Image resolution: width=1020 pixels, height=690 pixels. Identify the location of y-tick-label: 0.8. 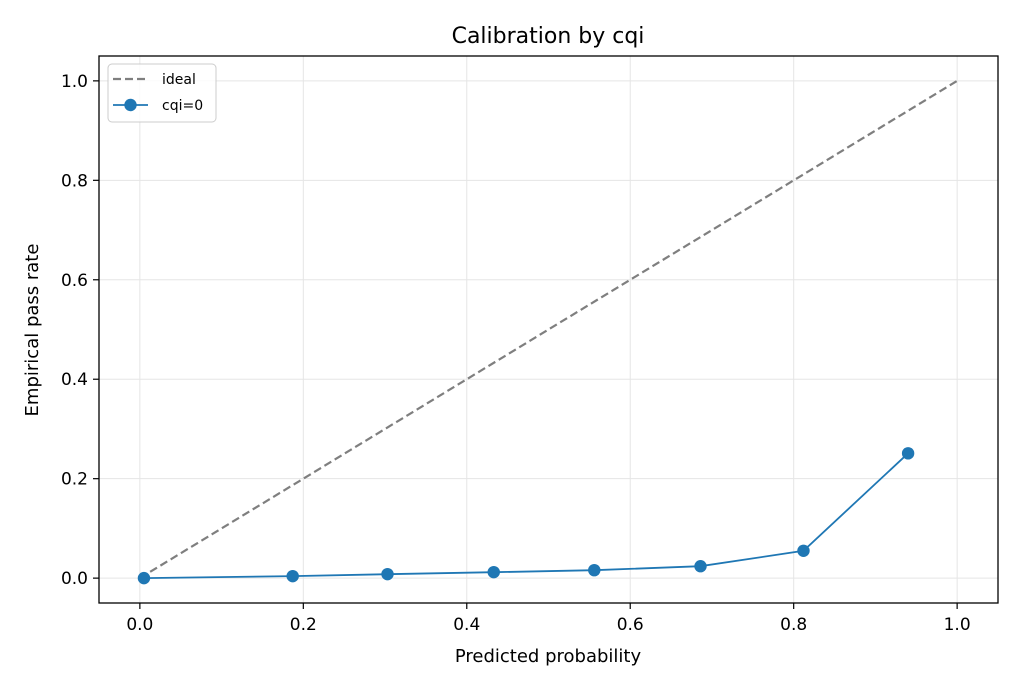
(74, 181).